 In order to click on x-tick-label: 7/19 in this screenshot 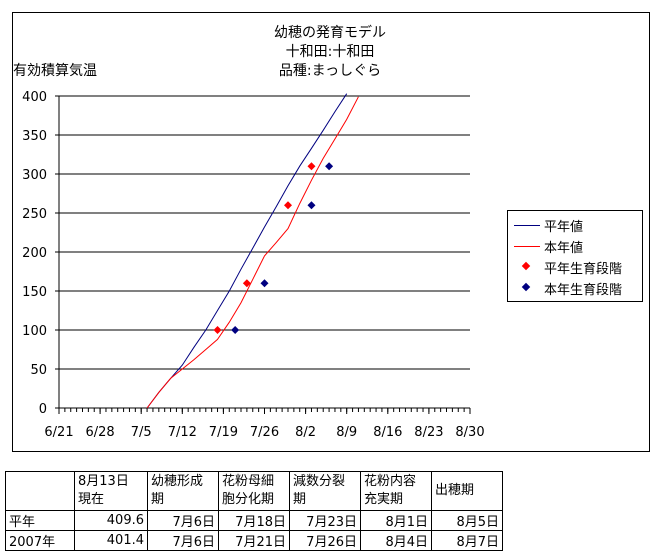, I will do `click(223, 432)`.